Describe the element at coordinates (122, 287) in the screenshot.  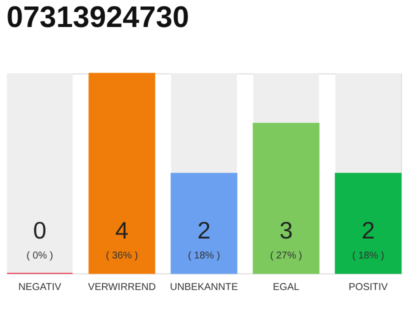
I see `x-tick-label: VERWIRREND` at that location.